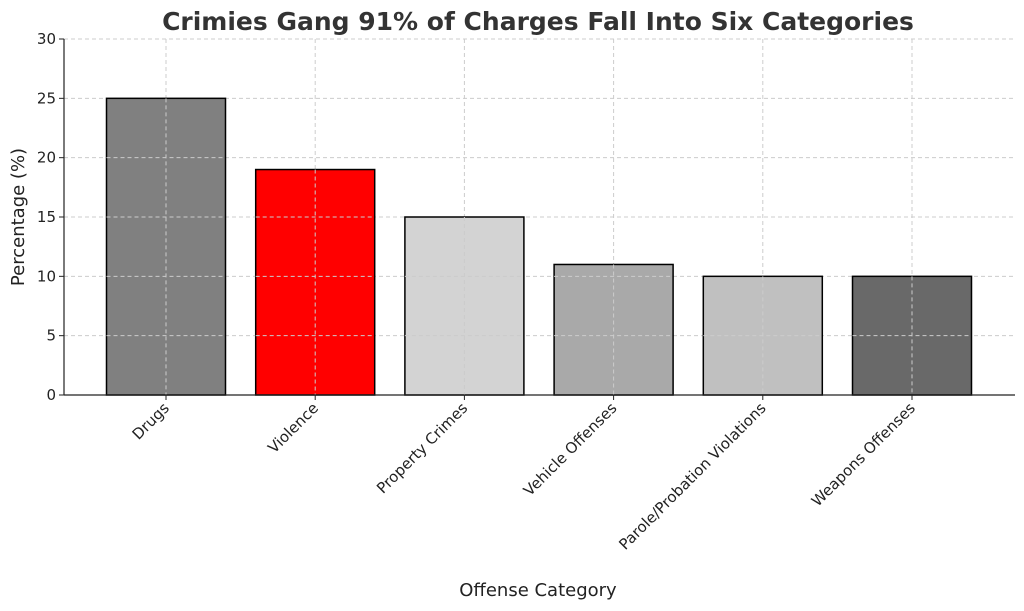  What do you see at coordinates (18, 217) in the screenshot?
I see `y-axis-label: Percentage (%)` at bounding box center [18, 217].